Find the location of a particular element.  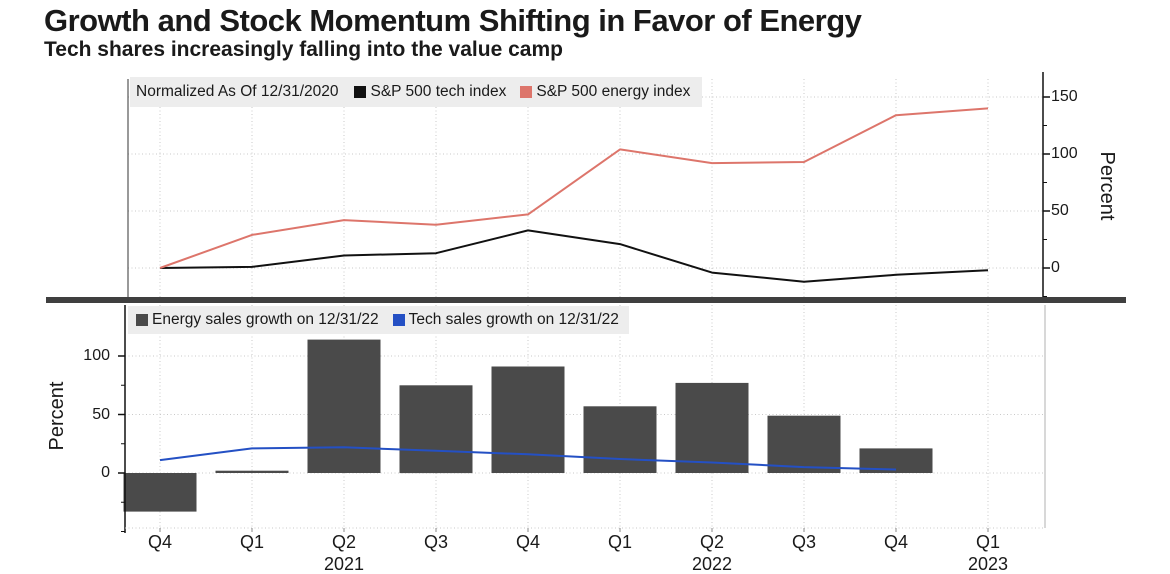

bottom-y-axis-title: Percent is located at coordinates (57, 416).